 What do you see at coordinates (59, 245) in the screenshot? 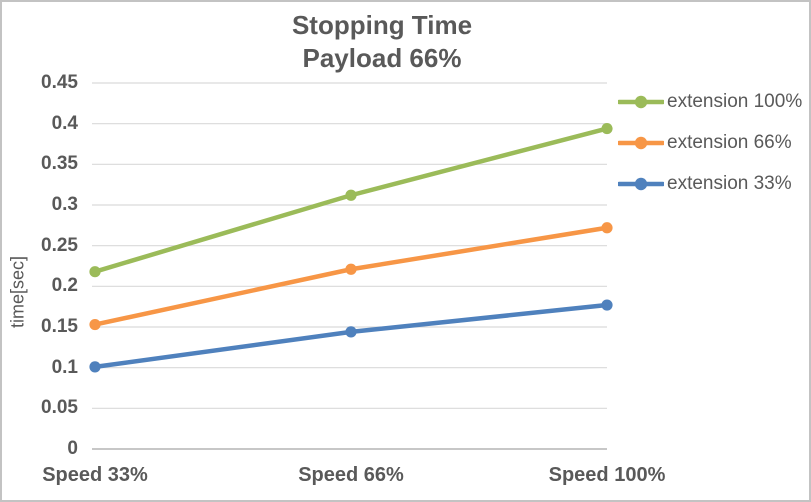
I see `y-tick-label: 0.25` at bounding box center [59, 245].